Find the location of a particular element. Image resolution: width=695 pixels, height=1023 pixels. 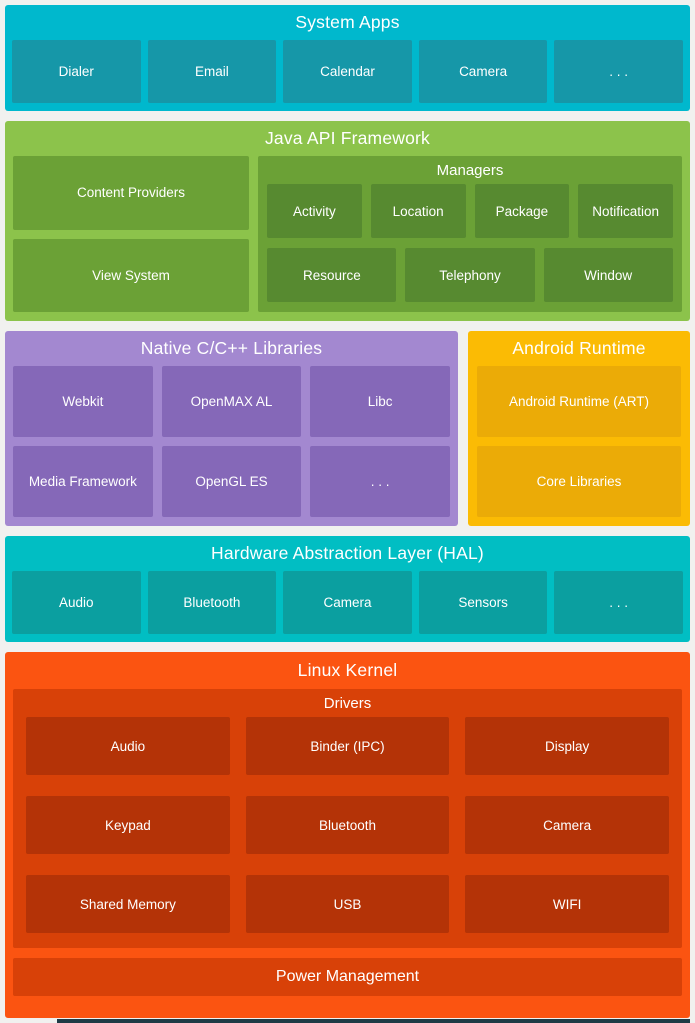

box-driver-wifi: WIFI is located at coordinates (567, 904).